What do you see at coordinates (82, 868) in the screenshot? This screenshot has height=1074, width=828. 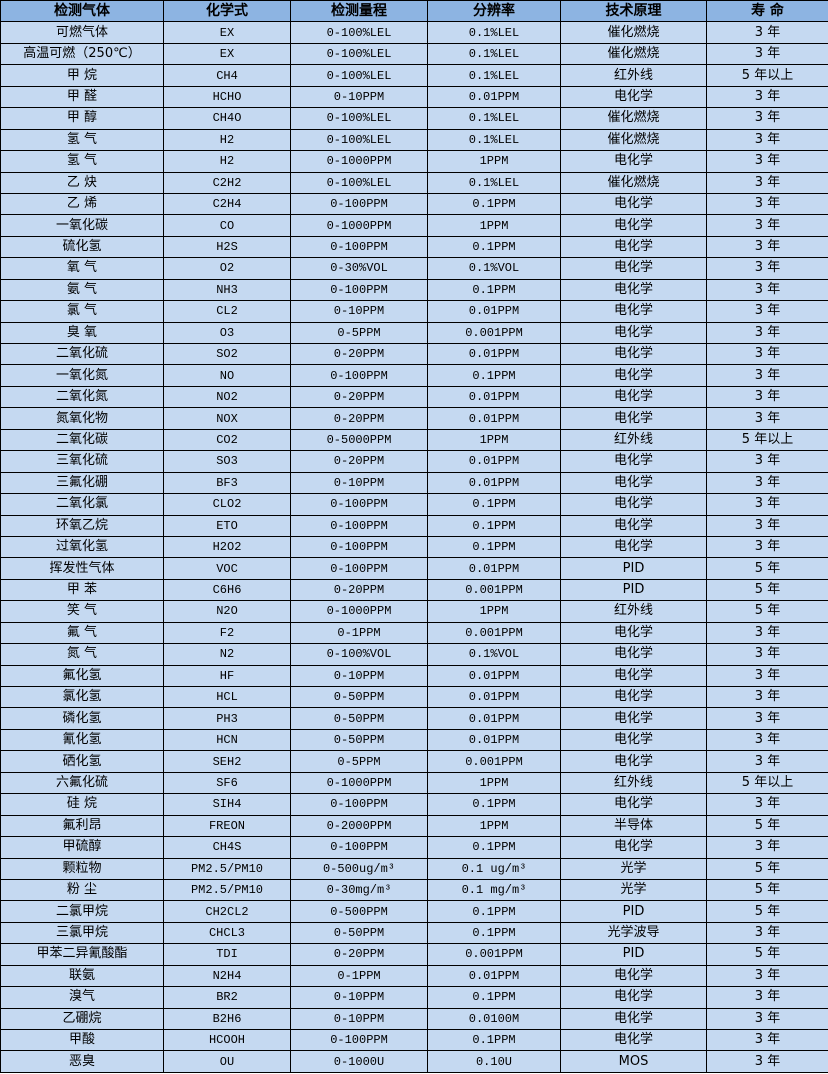 I see `cell-gas: 颗粒物` at bounding box center [82, 868].